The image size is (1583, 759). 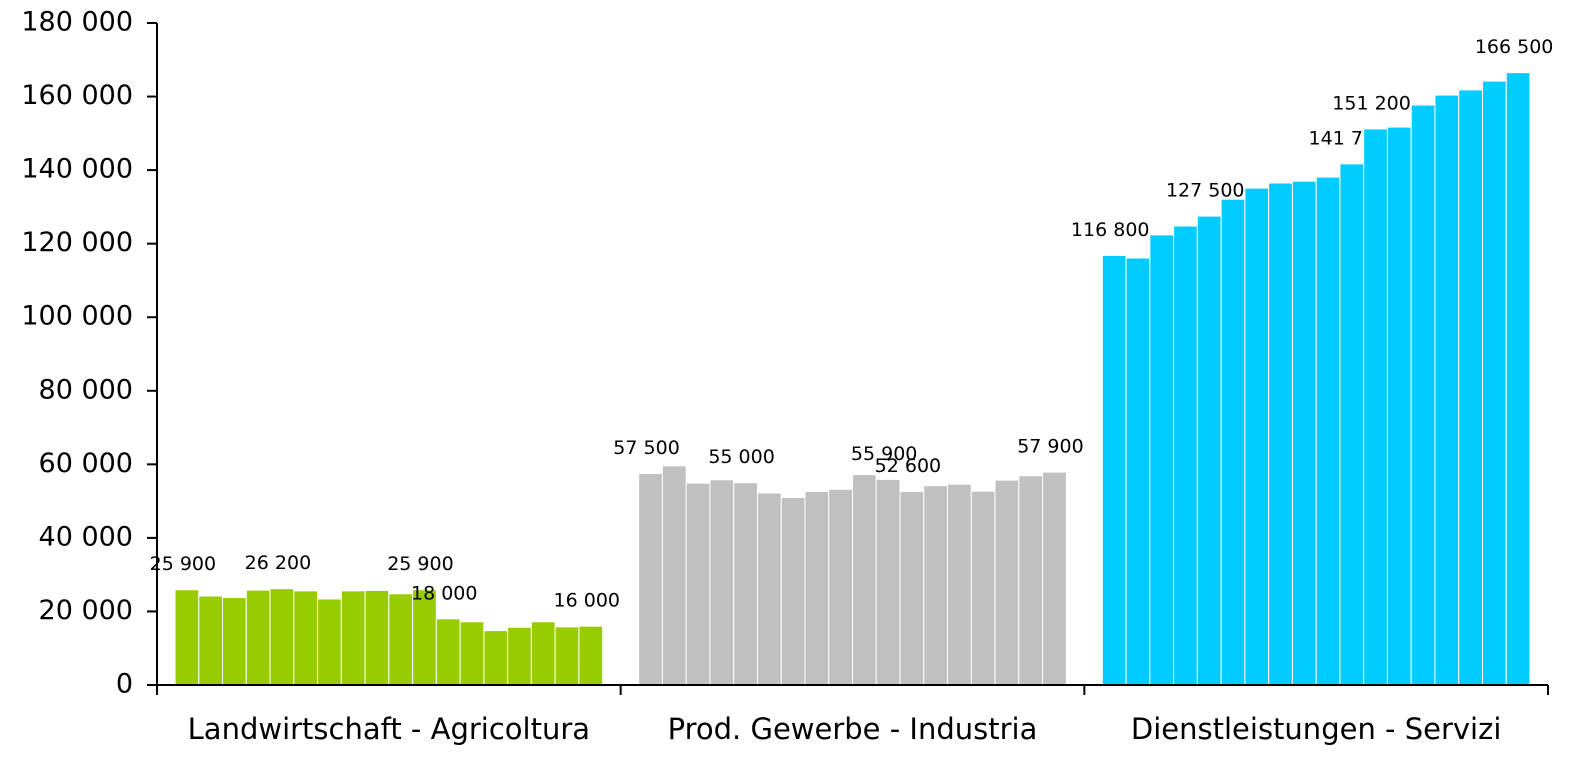 What do you see at coordinates (1205, 191) in the screenshot?
I see `value-label: 127 500` at bounding box center [1205, 191].